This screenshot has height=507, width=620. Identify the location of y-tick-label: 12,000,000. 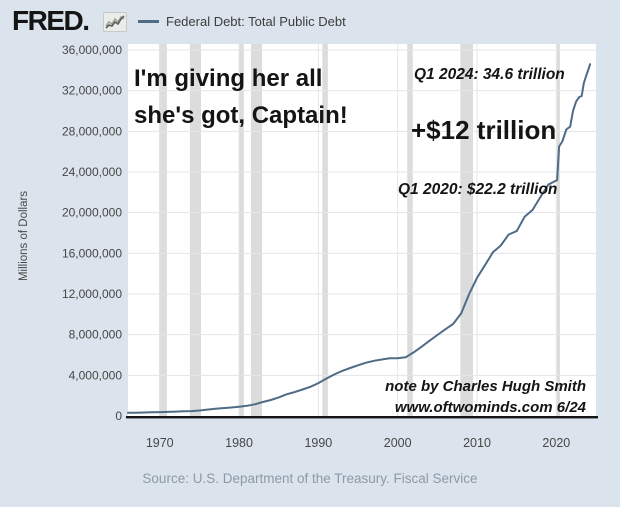
(92, 294).